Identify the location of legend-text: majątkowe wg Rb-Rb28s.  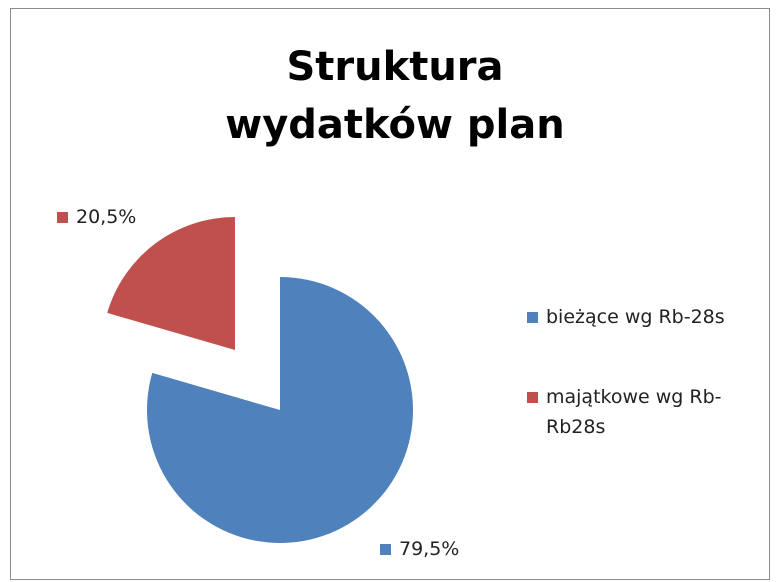
(634, 412).